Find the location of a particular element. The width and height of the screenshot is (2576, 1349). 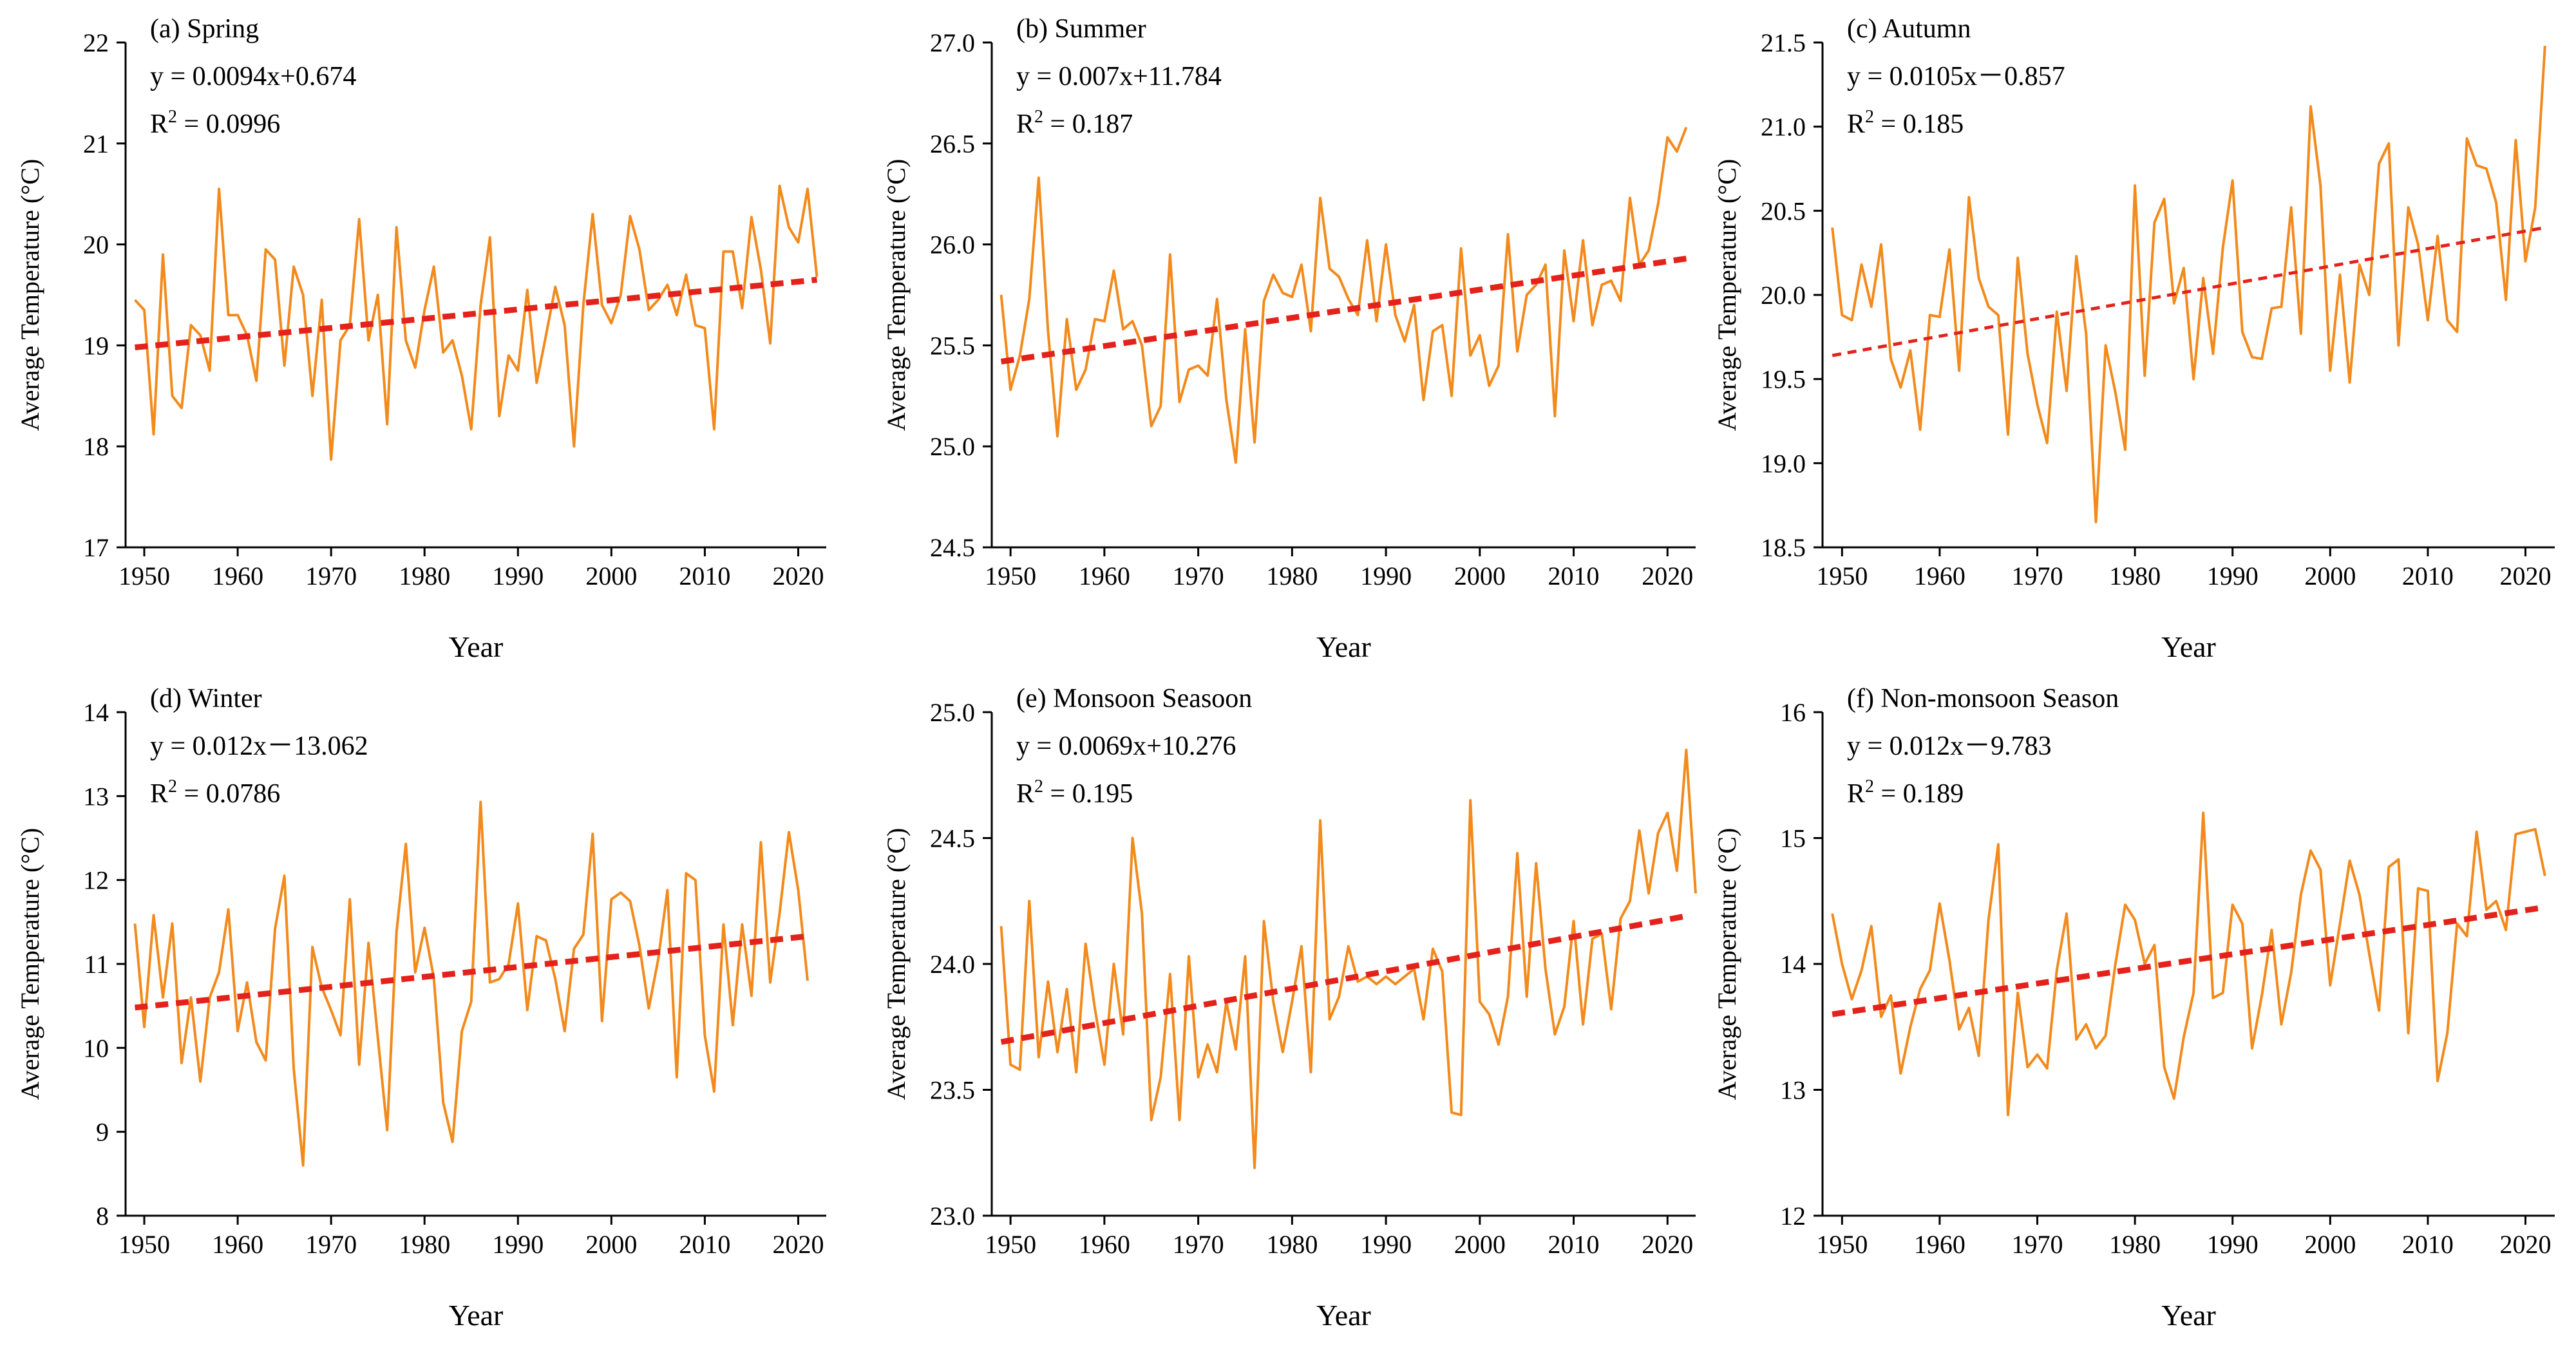

panel-title: (a) Spring is located at coordinates (205, 29).